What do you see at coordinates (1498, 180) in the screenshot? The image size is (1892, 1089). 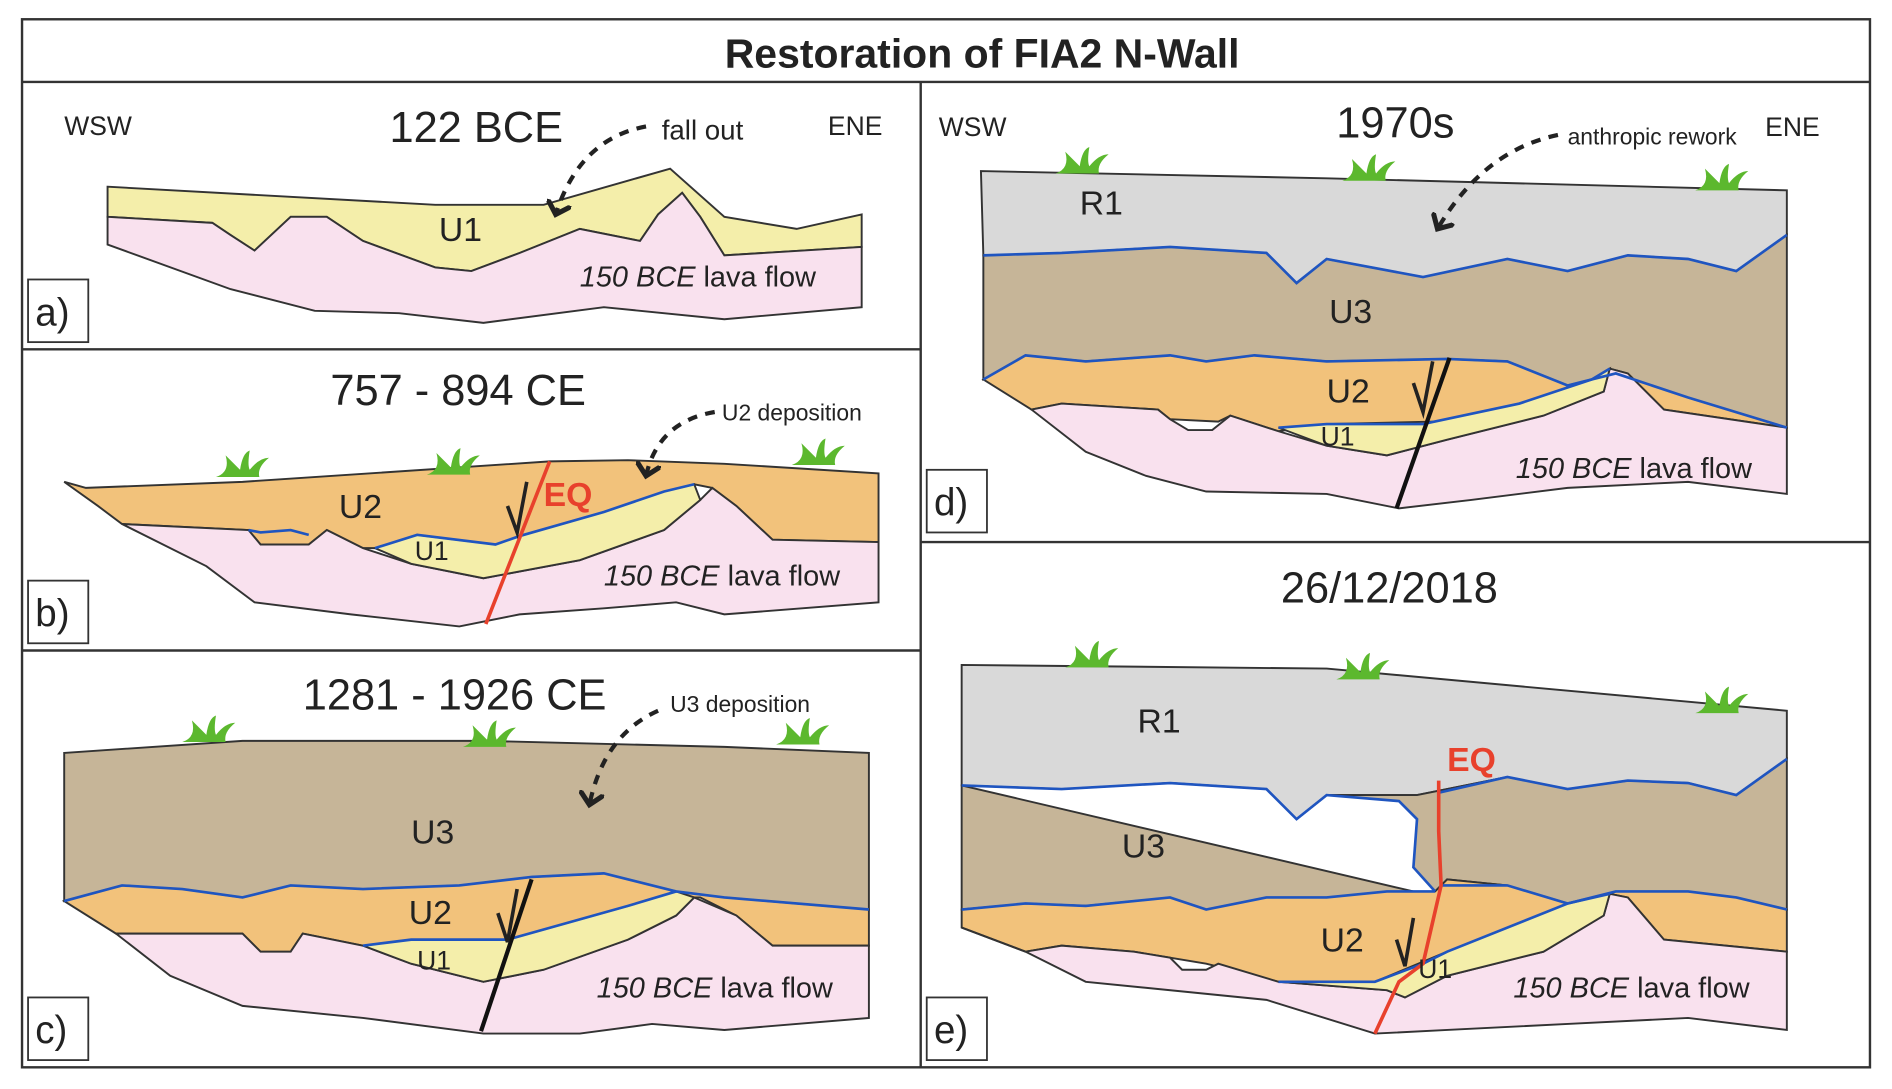 I see `rework-arrow` at bounding box center [1498, 180].